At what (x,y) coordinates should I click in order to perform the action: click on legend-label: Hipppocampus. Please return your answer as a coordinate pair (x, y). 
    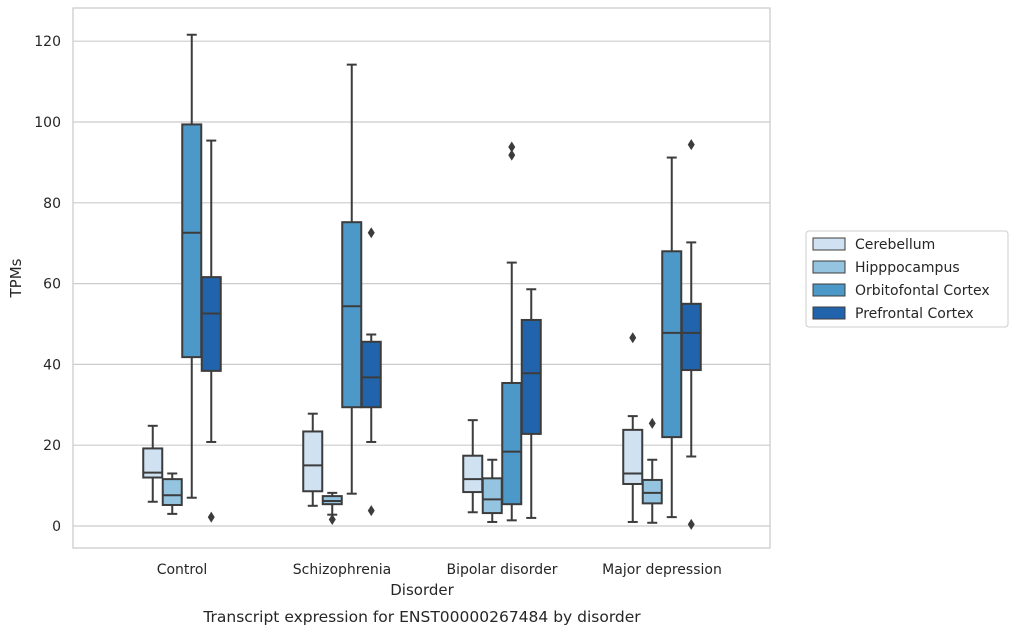
    Looking at the image, I should click on (907, 268).